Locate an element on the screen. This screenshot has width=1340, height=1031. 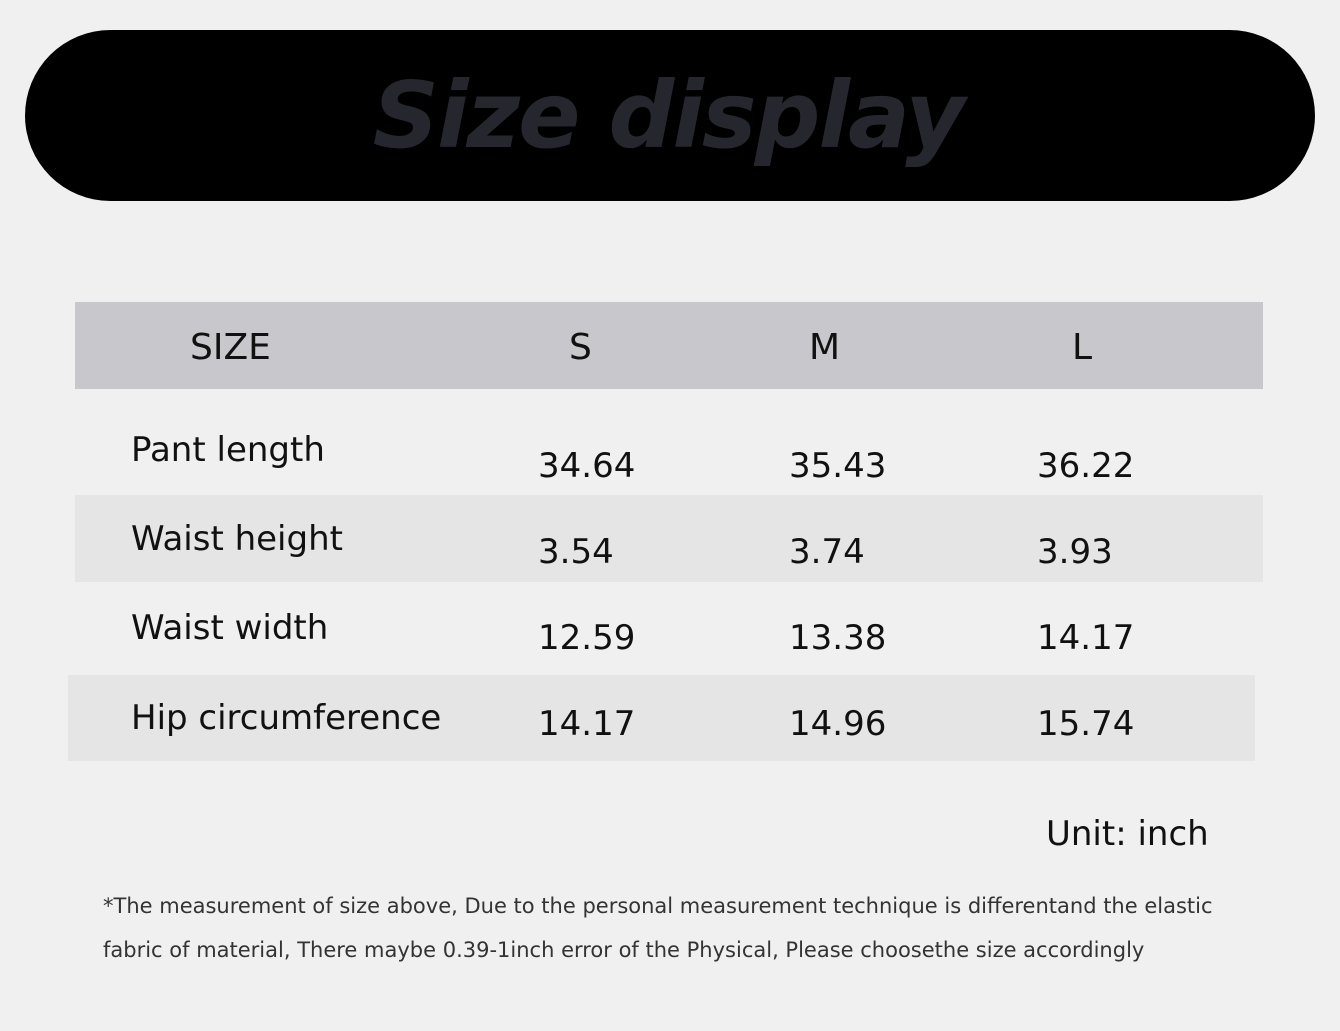
cell-l: 3.93 is located at coordinates (1075, 552).